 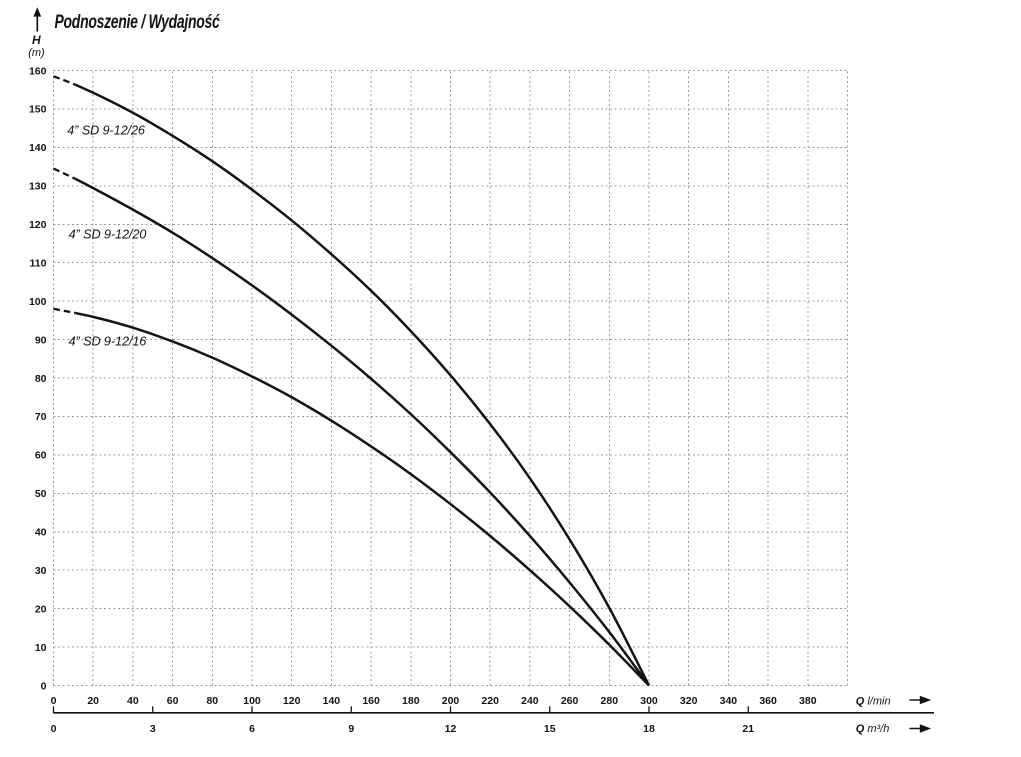 What do you see at coordinates (610, 701) in the screenshot?
I see `x-lmin-tick-label: 280` at bounding box center [610, 701].